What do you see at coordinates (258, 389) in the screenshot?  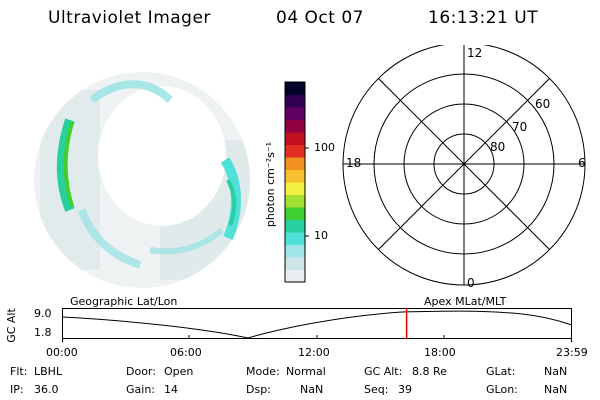 I see `info-dsp-key: Dsp:` at bounding box center [258, 389].